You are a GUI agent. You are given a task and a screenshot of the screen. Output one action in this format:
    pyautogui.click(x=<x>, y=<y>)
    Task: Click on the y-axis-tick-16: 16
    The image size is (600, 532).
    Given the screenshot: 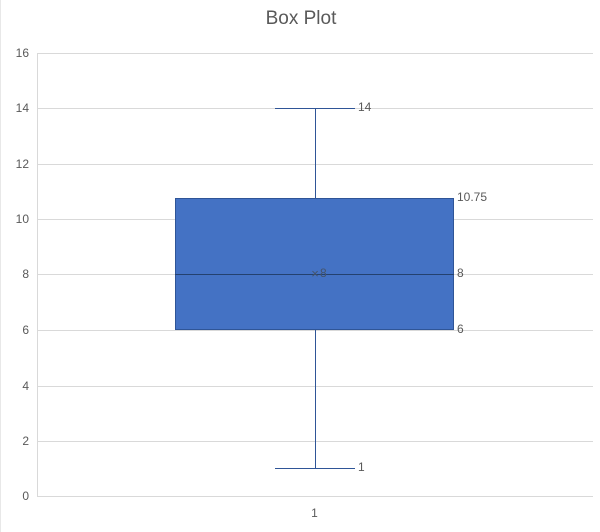 What is the action you would take?
    pyautogui.click(x=22, y=53)
    